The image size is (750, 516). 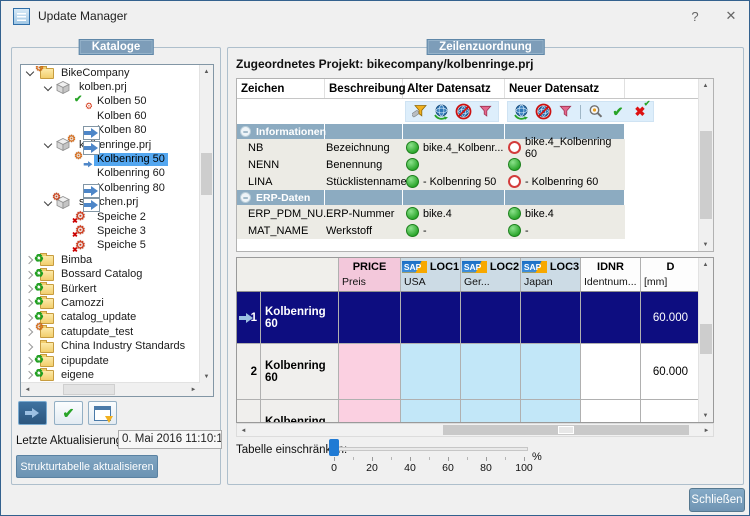 I want to click on row-number-cell: 2, so click(x=249, y=372).